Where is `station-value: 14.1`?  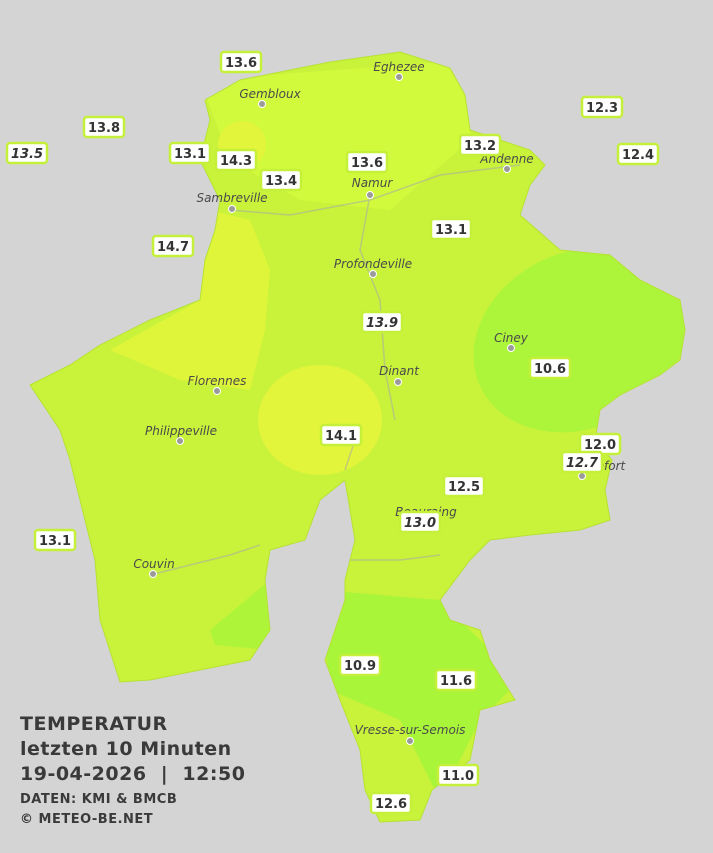
station-value: 14.1 is located at coordinates (341, 436).